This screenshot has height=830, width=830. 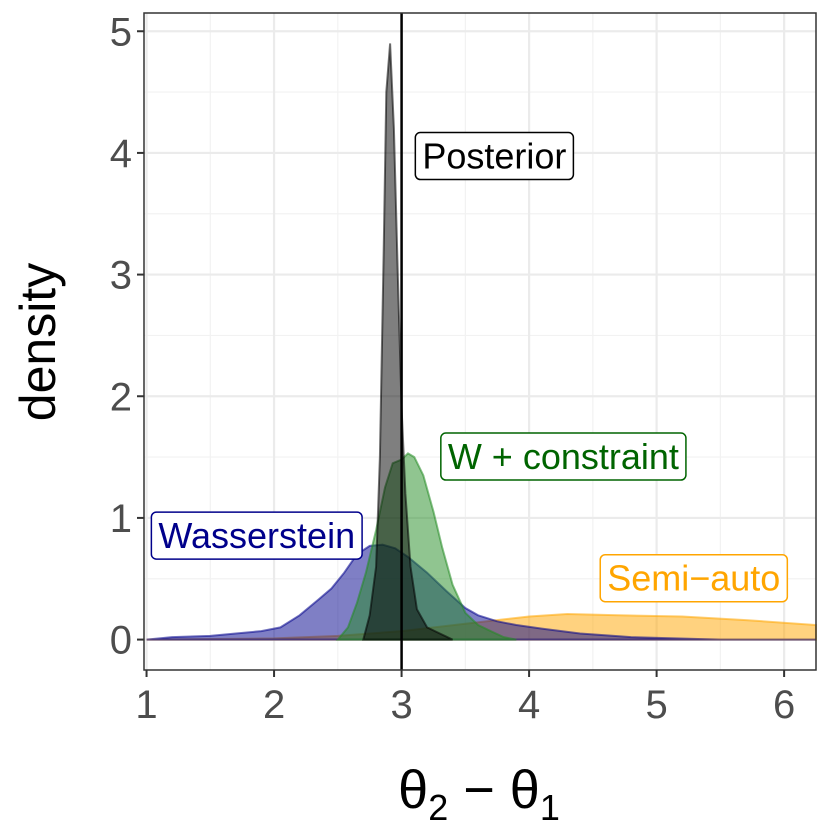 I want to click on x-tick-label: 4, so click(x=529, y=705).